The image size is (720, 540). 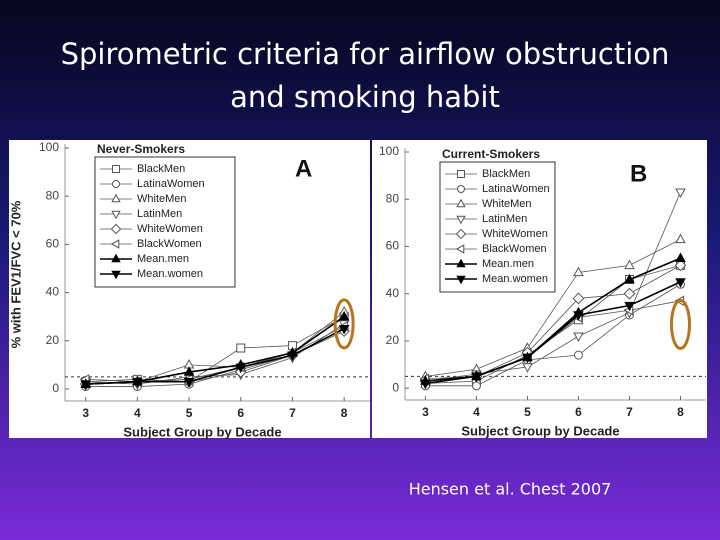 I want to click on citation: Hensen et al. Chest 2007, so click(x=510, y=489).